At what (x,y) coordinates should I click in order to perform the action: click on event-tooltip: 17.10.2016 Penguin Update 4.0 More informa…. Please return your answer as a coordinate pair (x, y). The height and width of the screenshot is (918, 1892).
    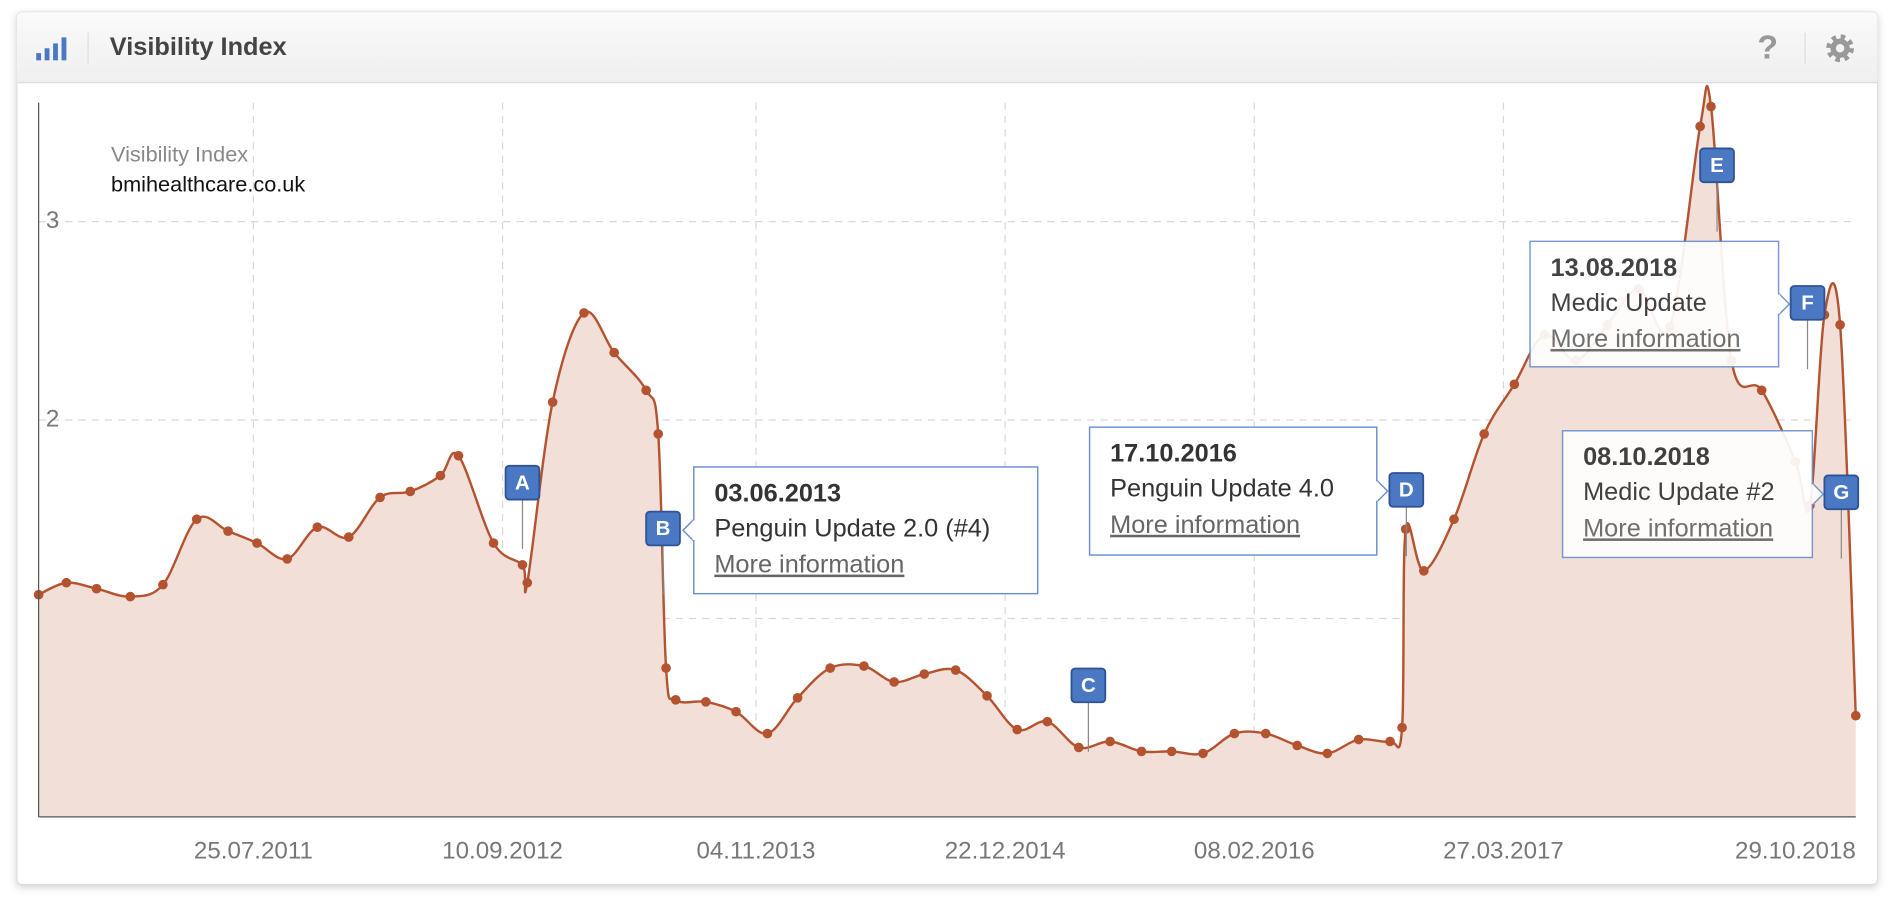
    Looking at the image, I should click on (1238, 491).